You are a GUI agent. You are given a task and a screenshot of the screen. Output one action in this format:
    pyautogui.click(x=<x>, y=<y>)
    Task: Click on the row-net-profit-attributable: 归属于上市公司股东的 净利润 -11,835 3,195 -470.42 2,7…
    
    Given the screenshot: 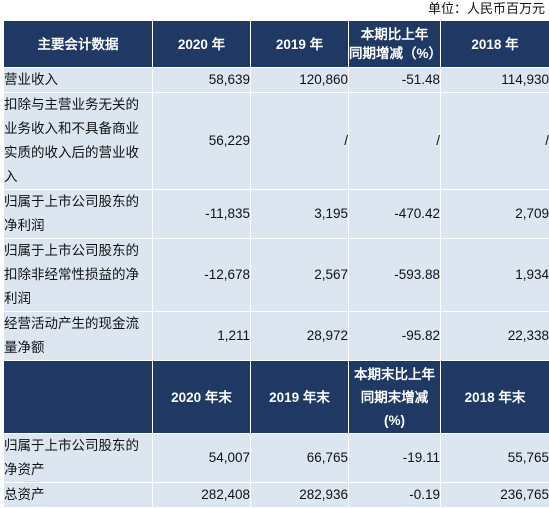 What is the action you would take?
    pyautogui.click(x=276, y=214)
    